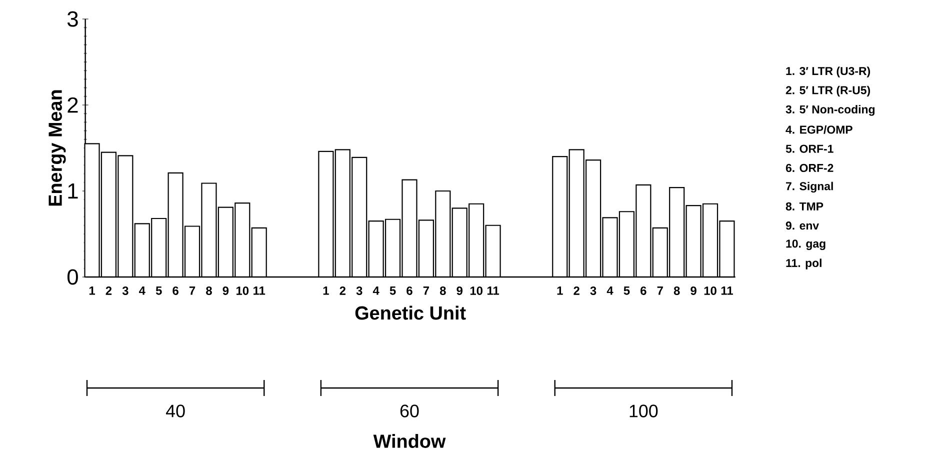 The width and height of the screenshot is (952, 455). What do you see at coordinates (73, 191) in the screenshot?
I see `y-tick-label: 1` at bounding box center [73, 191].